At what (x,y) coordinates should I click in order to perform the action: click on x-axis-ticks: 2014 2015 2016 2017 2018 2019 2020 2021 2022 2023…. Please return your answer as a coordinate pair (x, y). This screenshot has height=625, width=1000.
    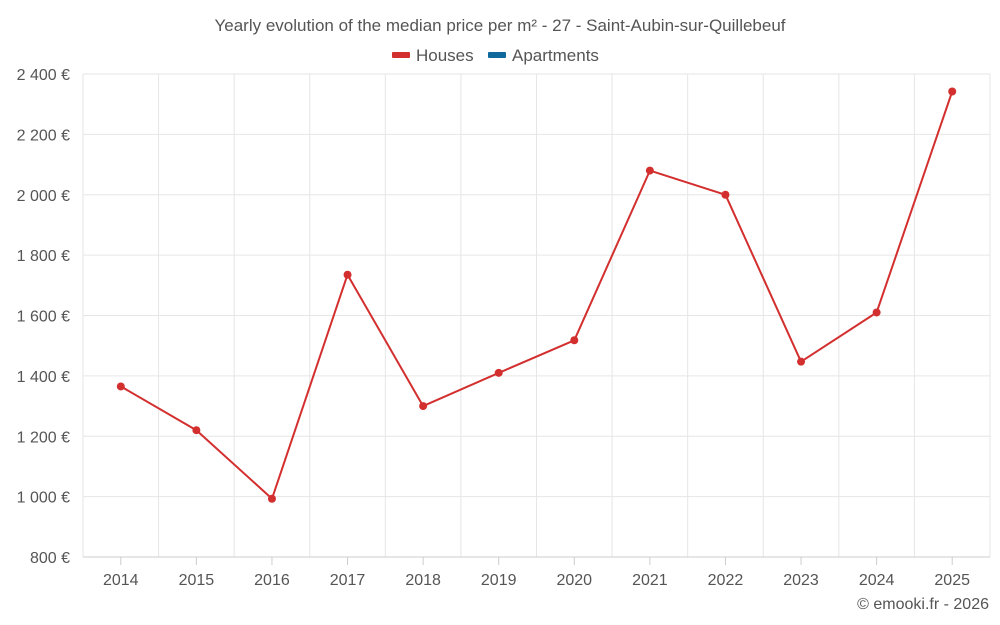
    Looking at the image, I should click on (536, 573).